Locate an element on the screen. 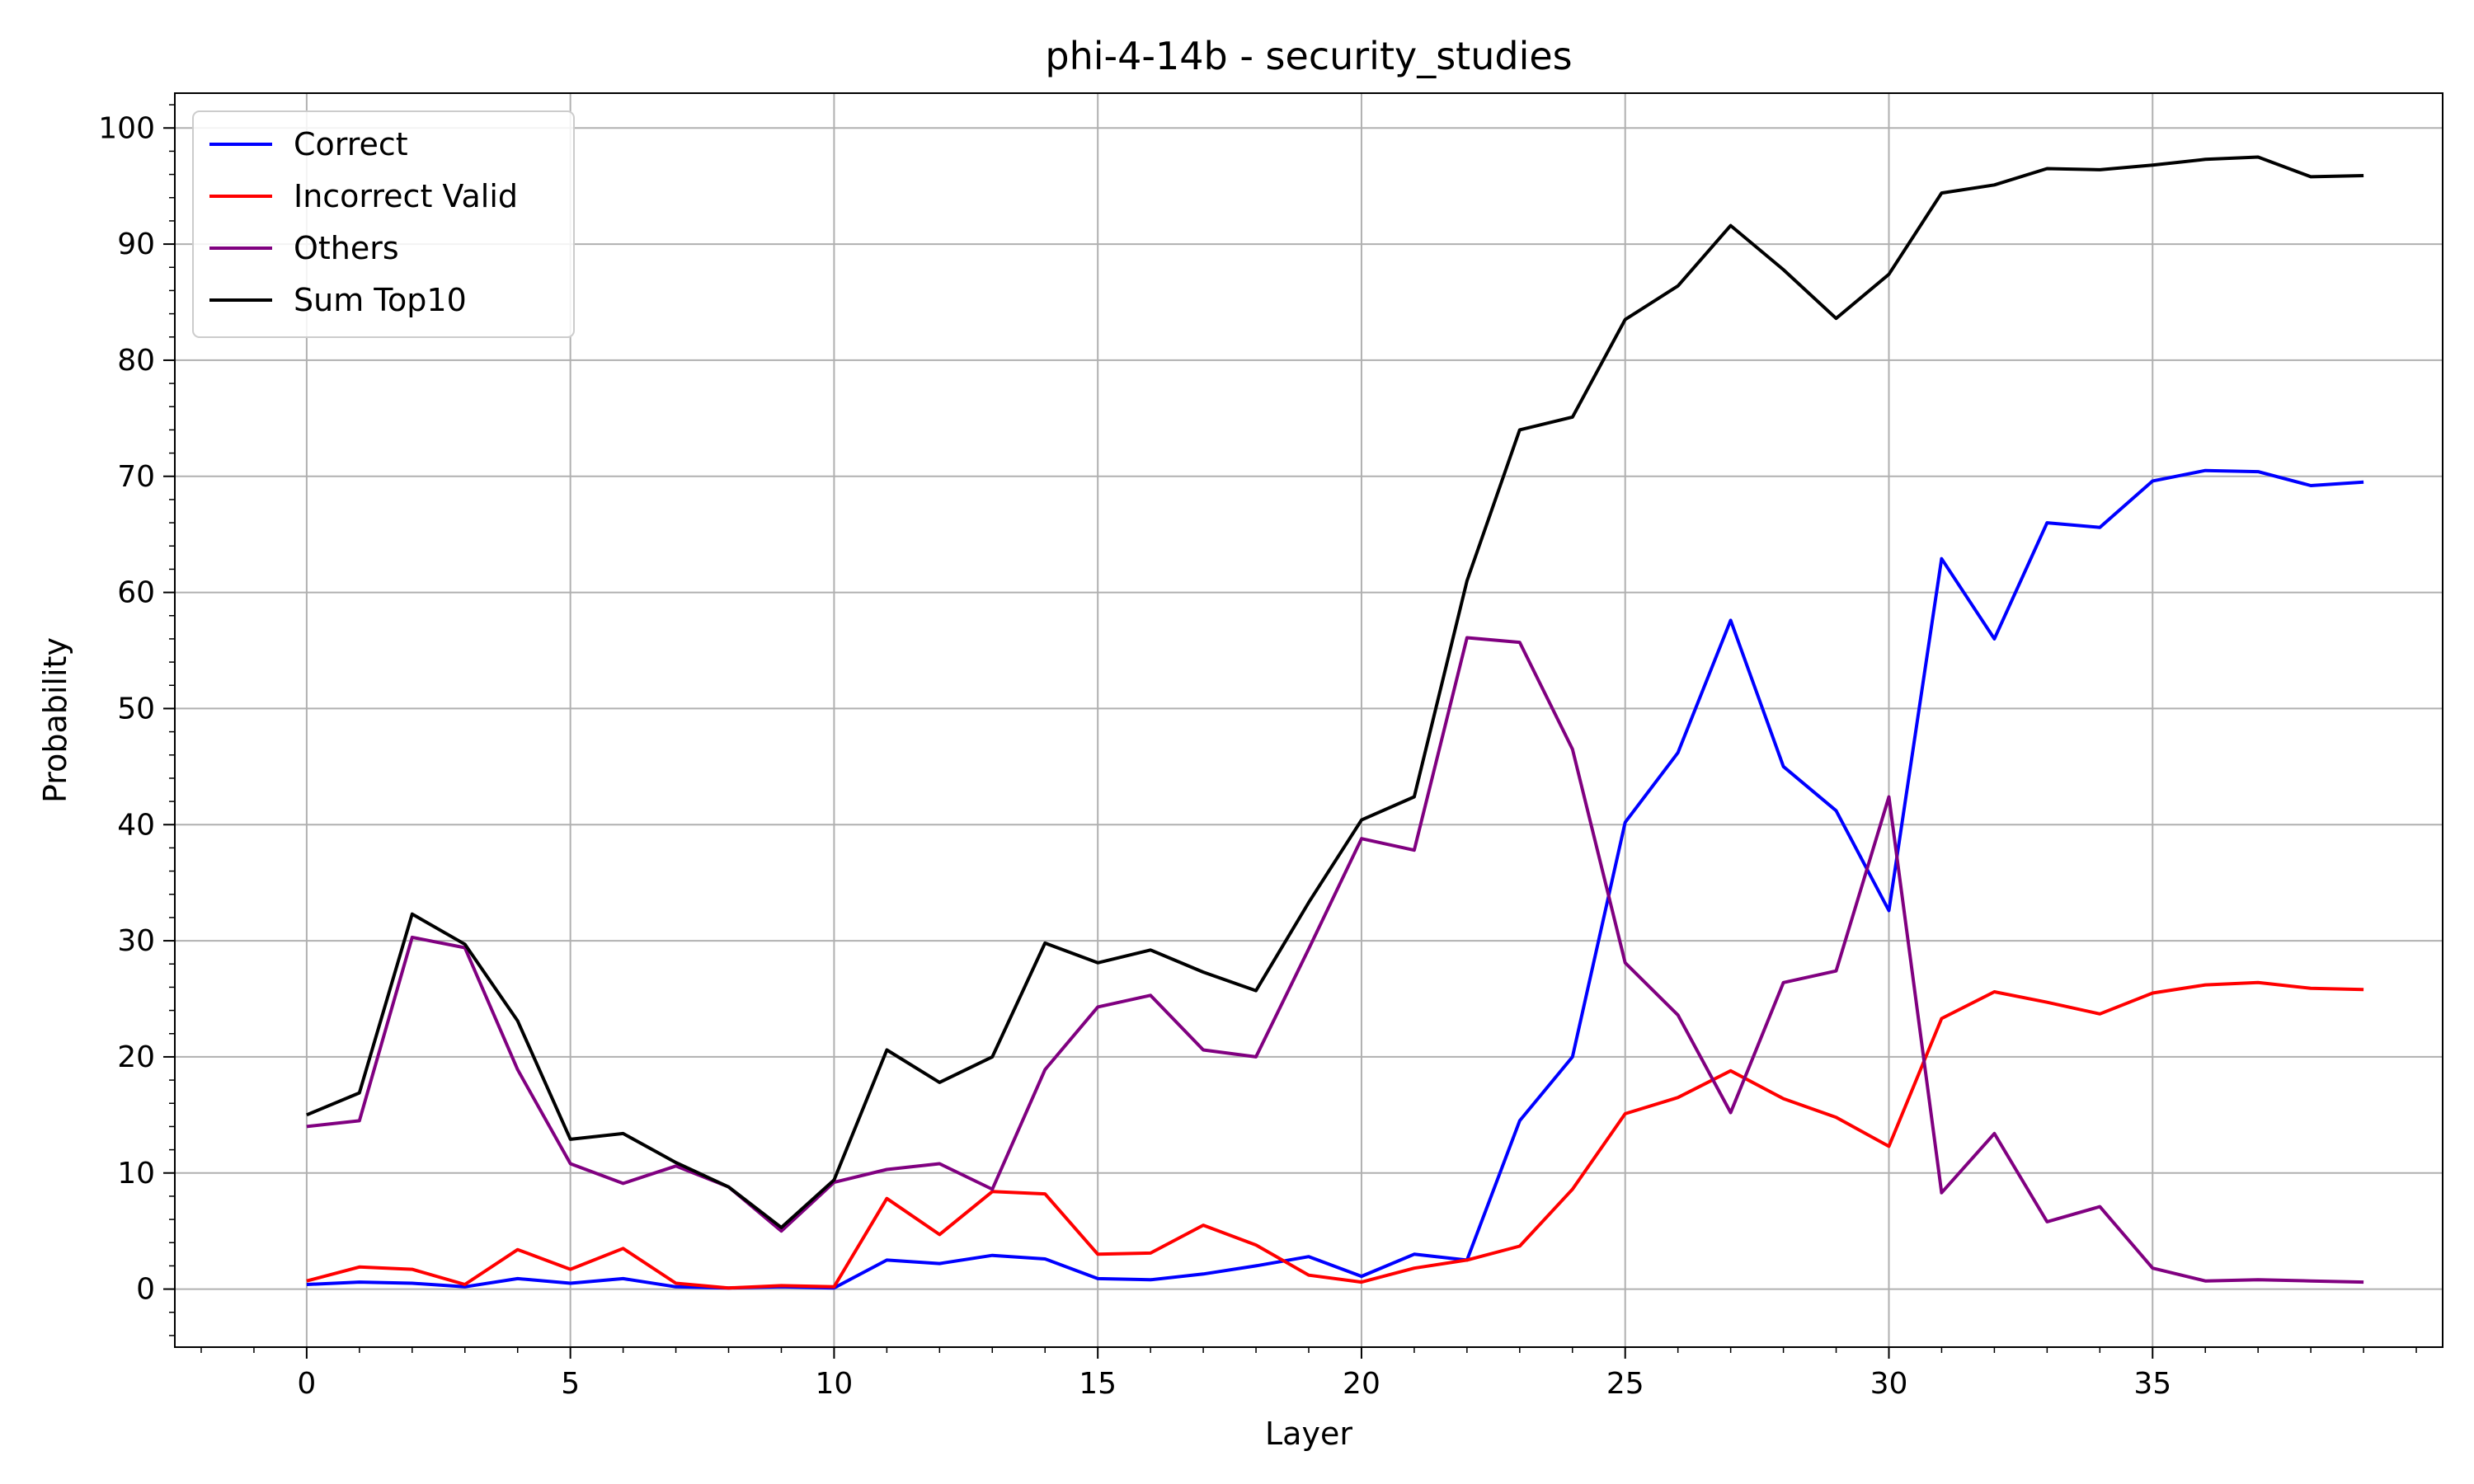 Image resolution: width=2474 pixels, height=1484 pixels. y-tick-label: 70 is located at coordinates (136, 477).